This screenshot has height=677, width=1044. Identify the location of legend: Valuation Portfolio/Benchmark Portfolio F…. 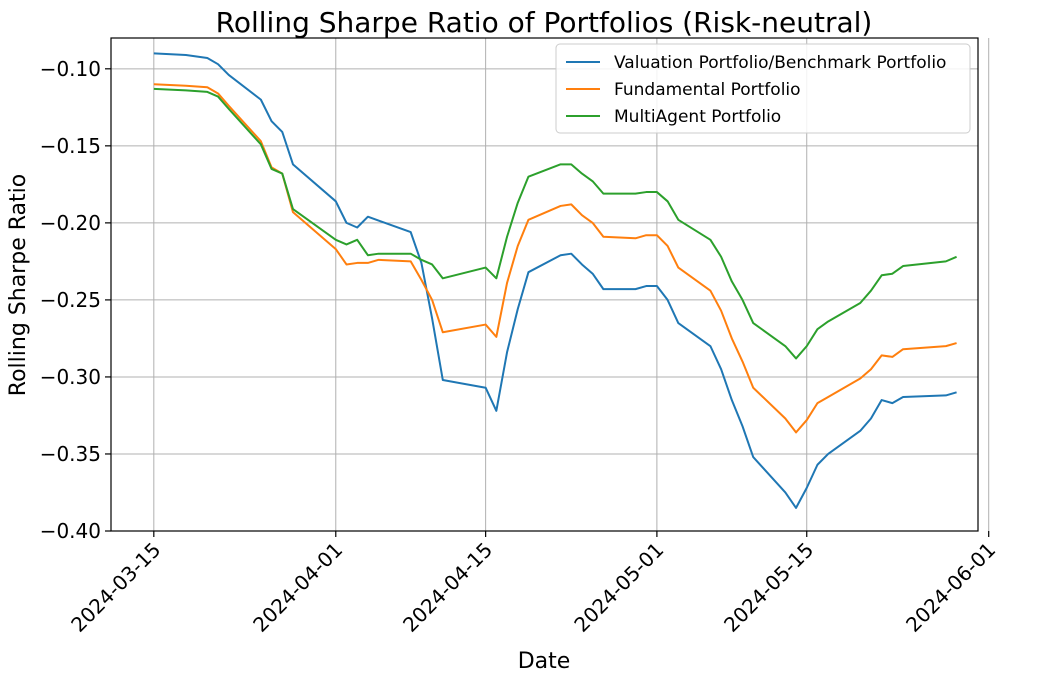
(763, 88).